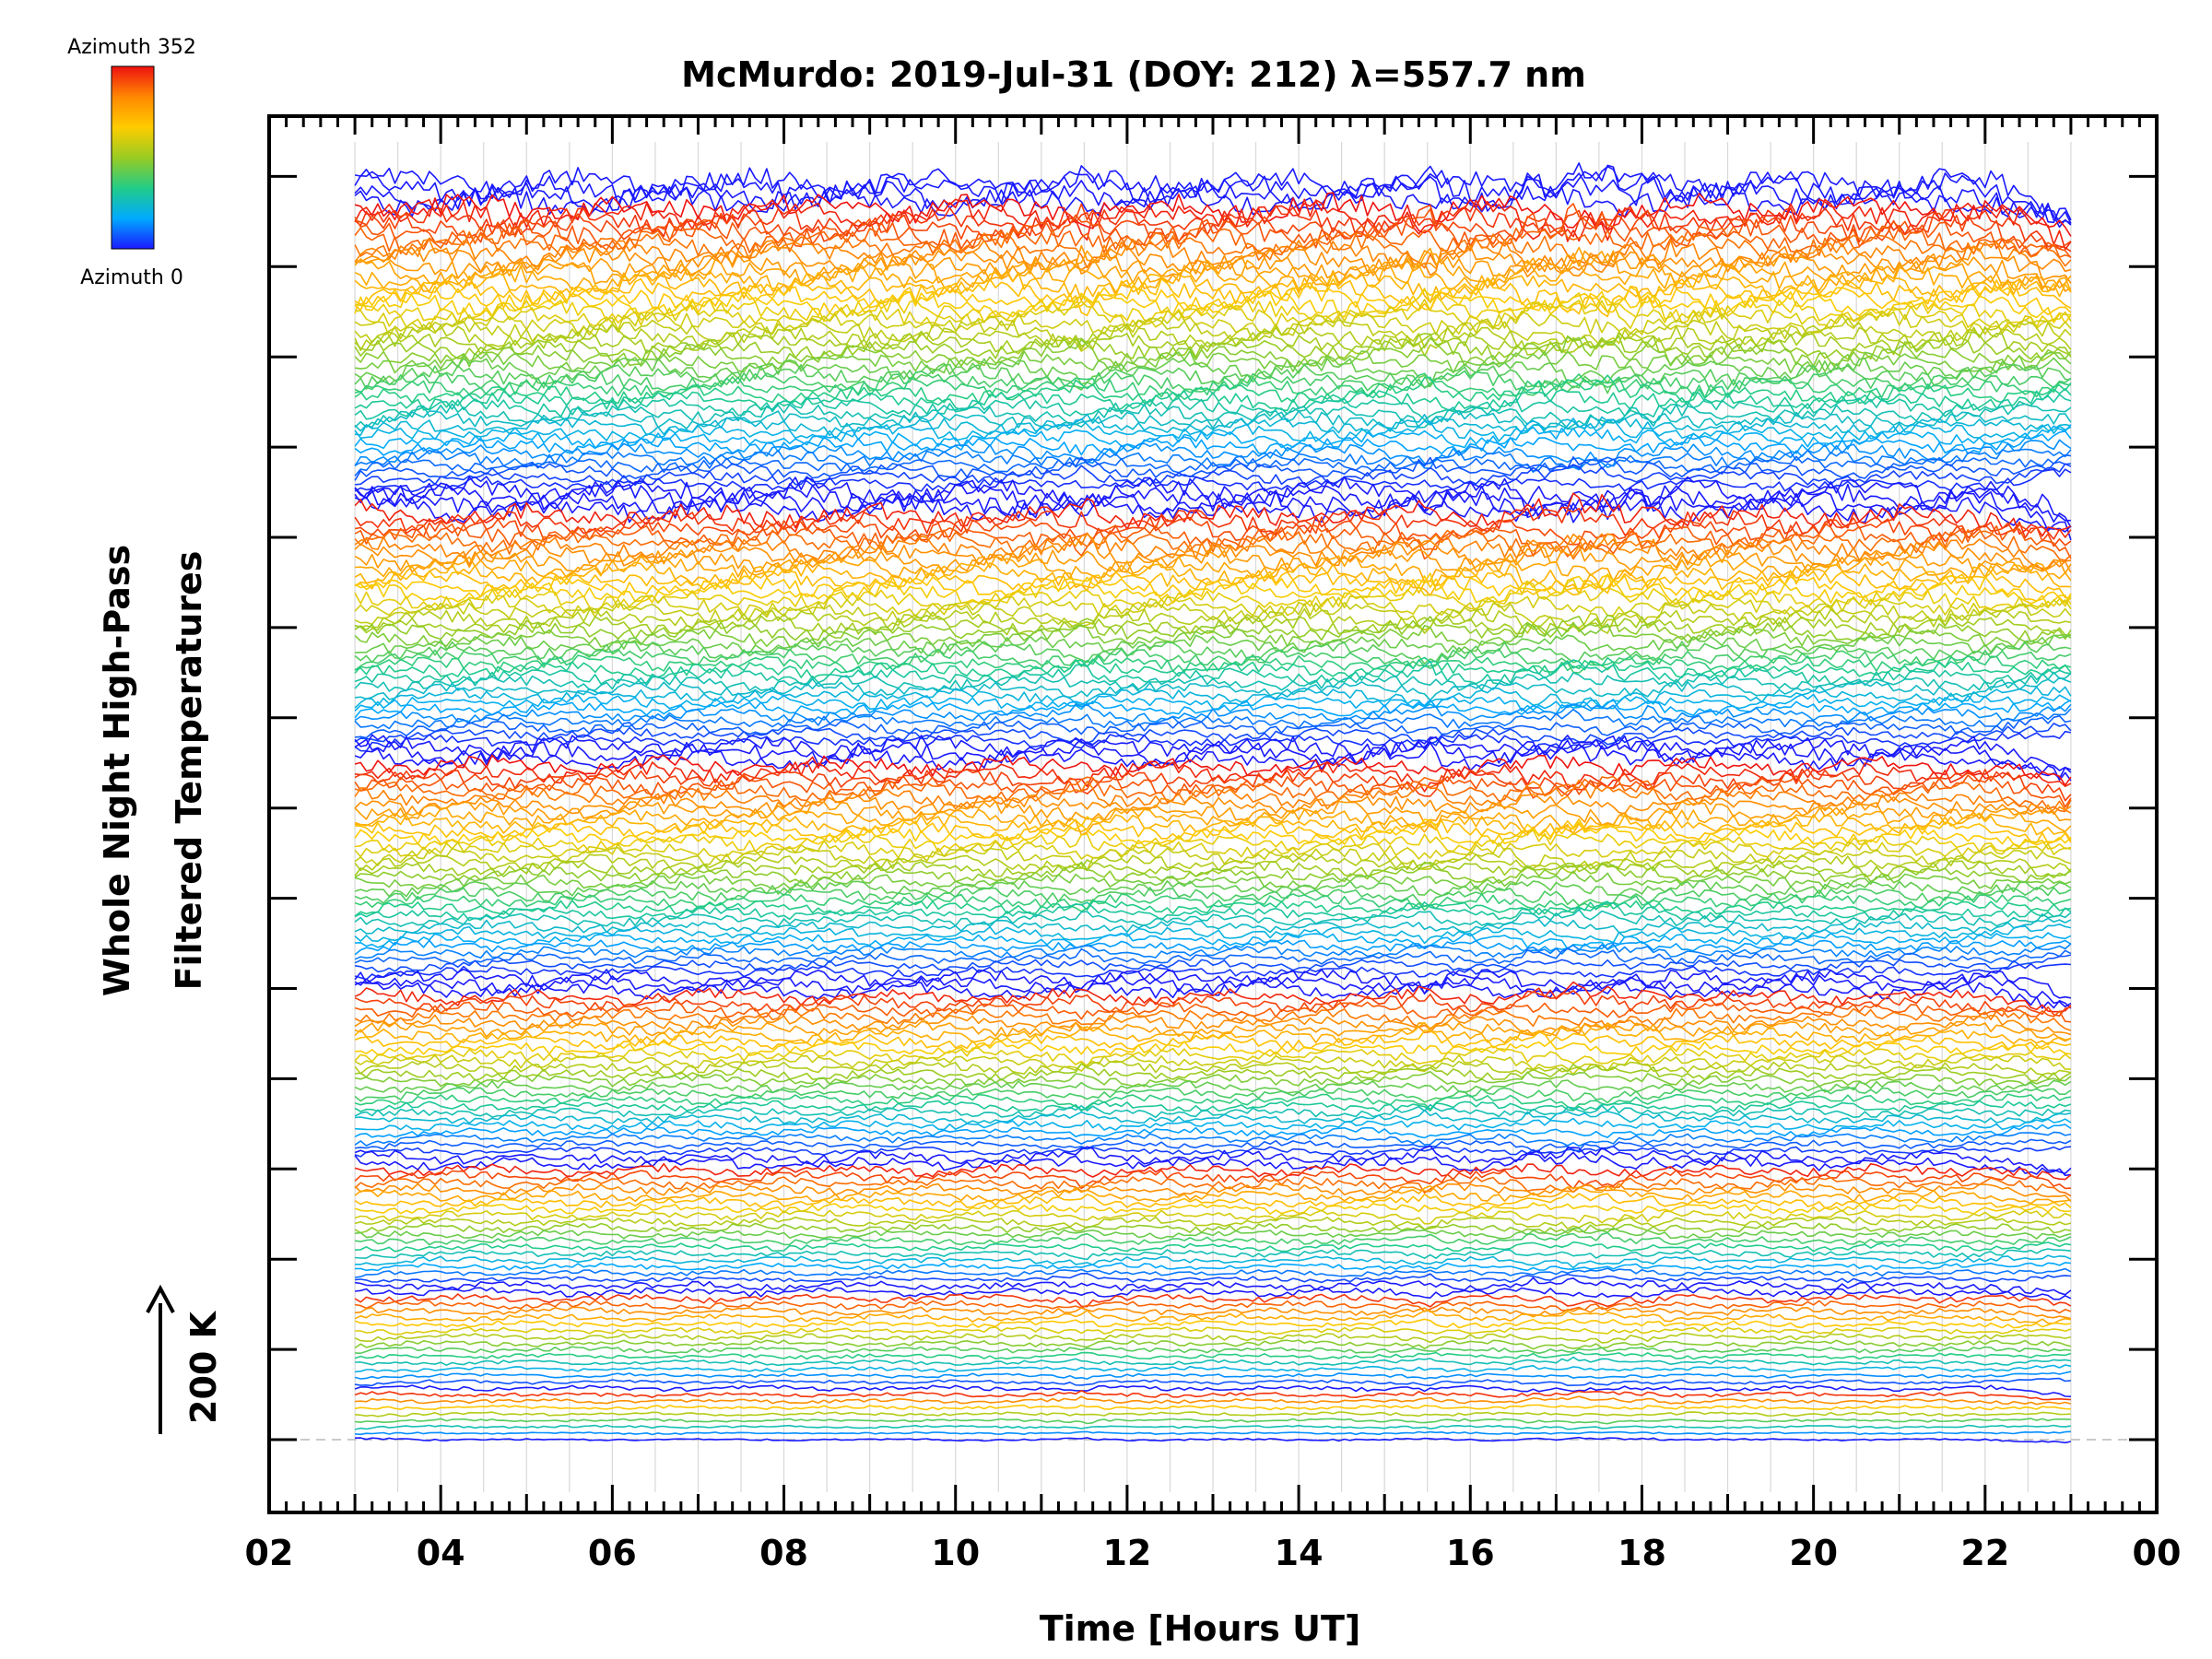 The image size is (2212, 1659). What do you see at coordinates (612, 1553) in the screenshot?
I see `x-tick-label: 06` at bounding box center [612, 1553].